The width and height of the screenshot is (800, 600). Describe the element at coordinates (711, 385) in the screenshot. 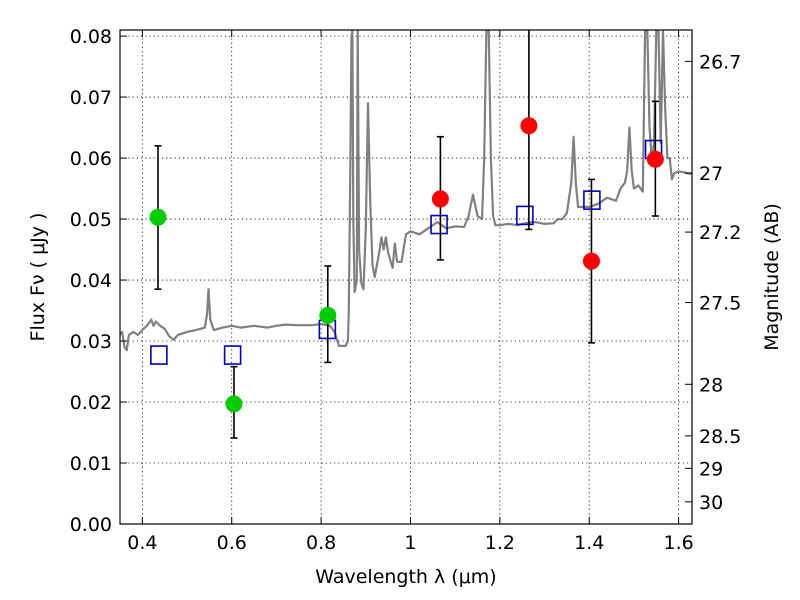

I see `y2-tick-label: 28` at that location.